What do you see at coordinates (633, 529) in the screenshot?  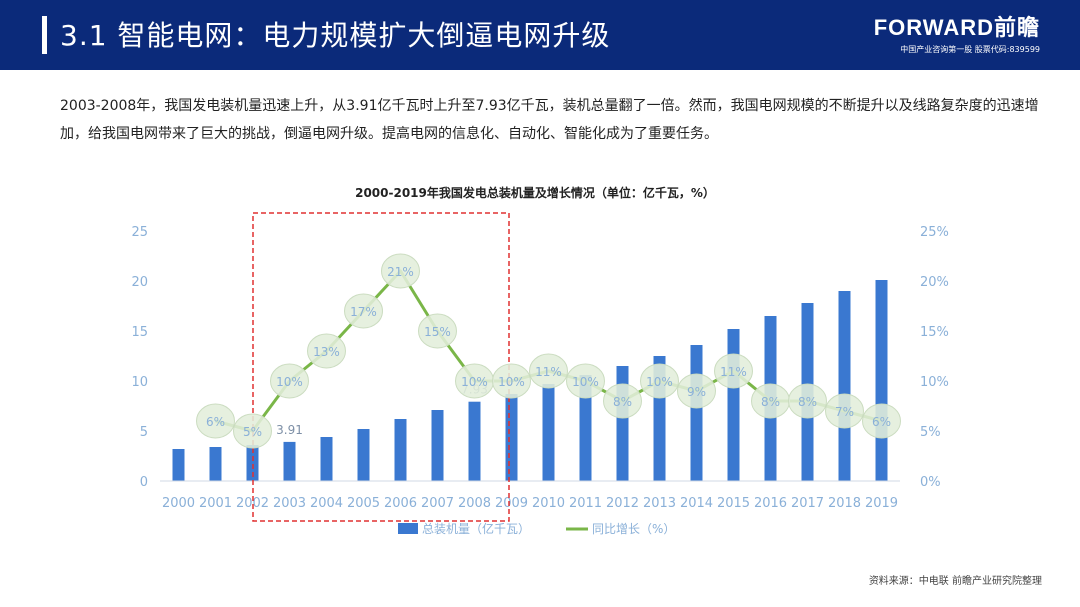 I see `legend-line-label: 同比增长（%）` at bounding box center [633, 529].